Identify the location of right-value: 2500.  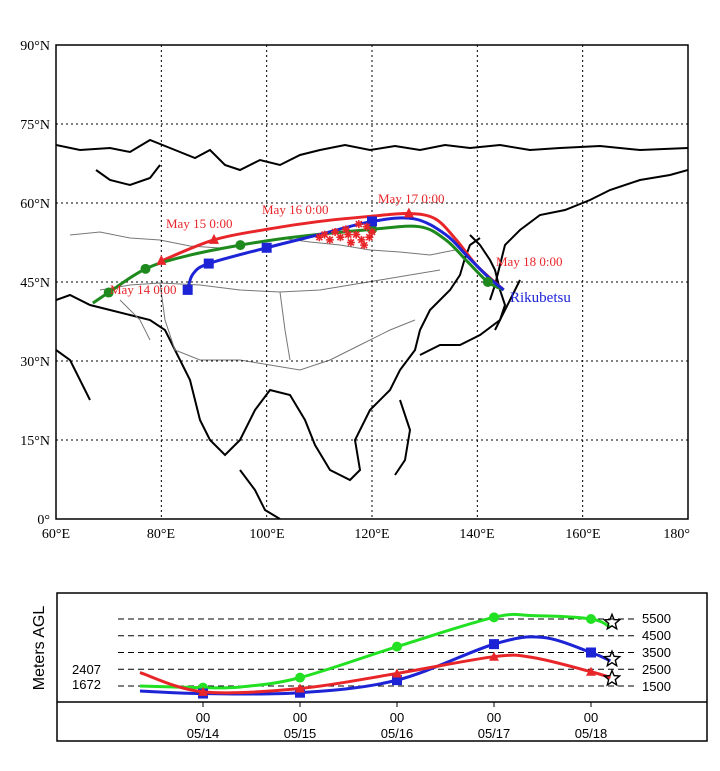
(656, 669).